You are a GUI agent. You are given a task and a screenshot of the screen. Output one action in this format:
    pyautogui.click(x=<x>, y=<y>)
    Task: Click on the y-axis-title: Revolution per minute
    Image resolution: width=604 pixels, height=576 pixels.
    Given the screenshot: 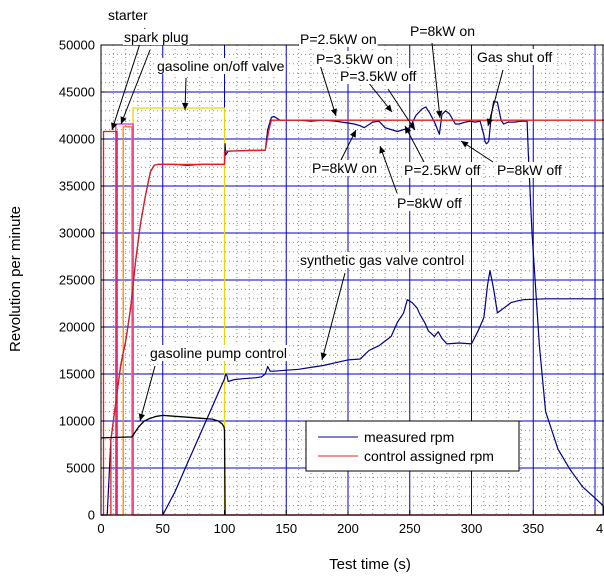 What is the action you would take?
    pyautogui.click(x=15, y=279)
    